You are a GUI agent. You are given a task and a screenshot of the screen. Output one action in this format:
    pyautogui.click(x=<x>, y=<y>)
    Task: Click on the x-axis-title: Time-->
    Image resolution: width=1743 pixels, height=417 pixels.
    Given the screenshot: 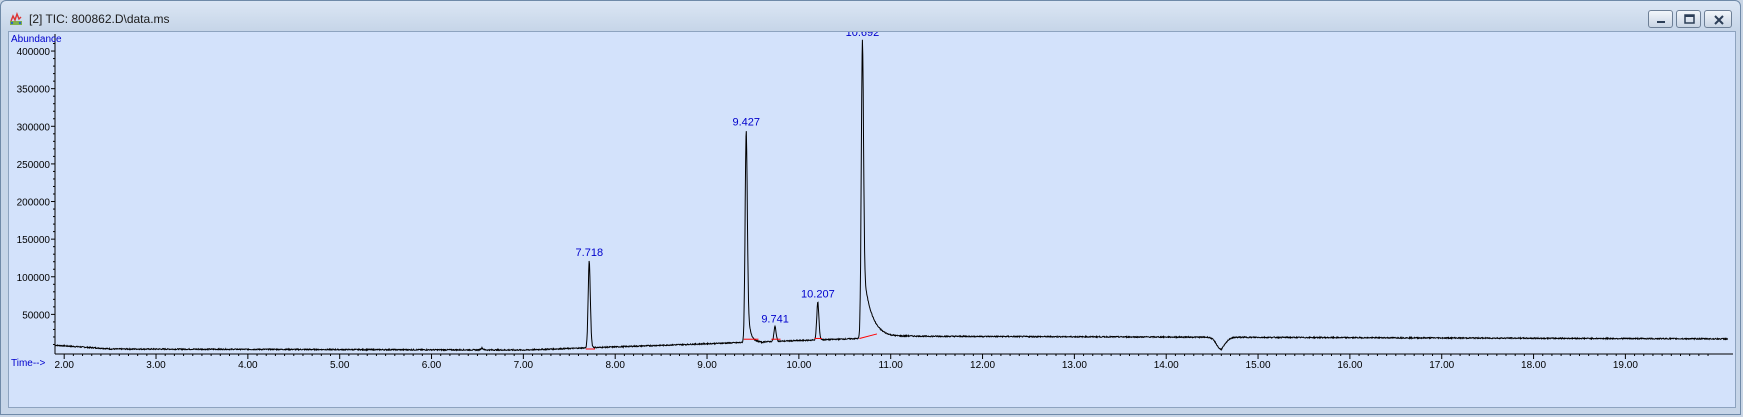 What is the action you would take?
    pyautogui.click(x=28, y=363)
    